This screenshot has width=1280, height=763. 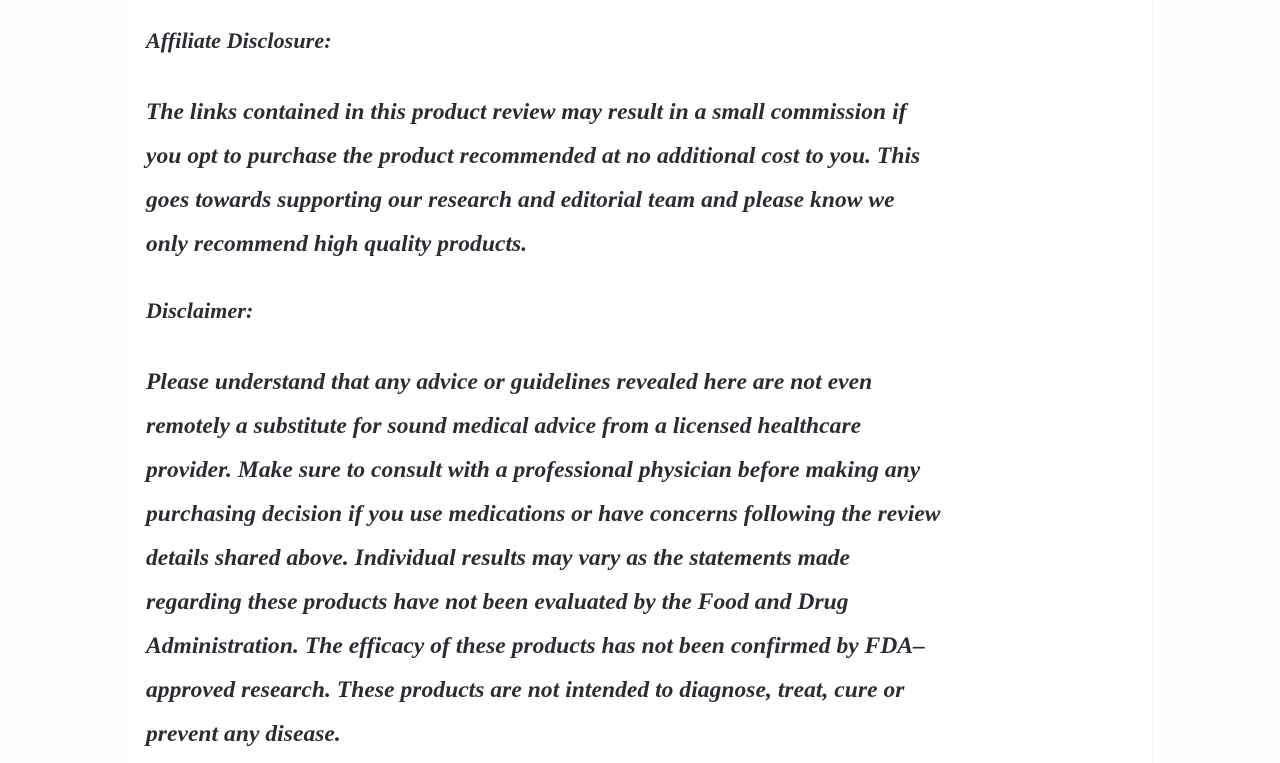 What do you see at coordinates (239, 40) in the screenshot?
I see `affiliate-disclosure-heading: Affiliate Disclosure:` at bounding box center [239, 40].